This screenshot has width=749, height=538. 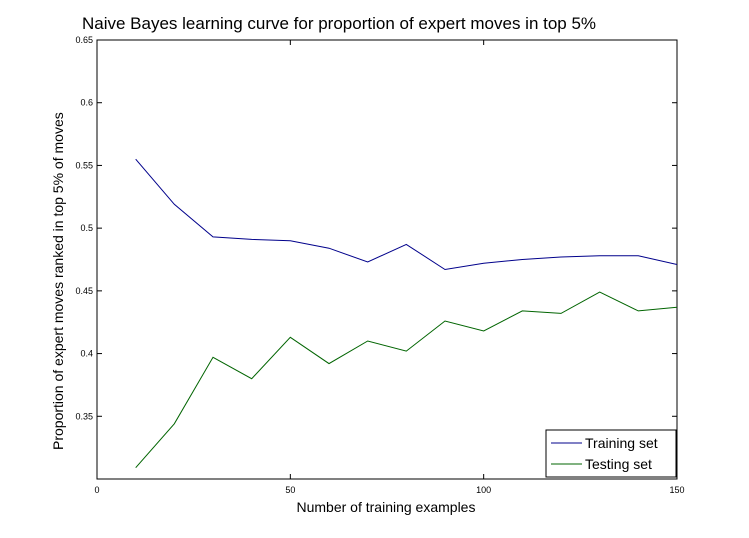 I want to click on x-tick-label: 150, so click(x=676, y=490).